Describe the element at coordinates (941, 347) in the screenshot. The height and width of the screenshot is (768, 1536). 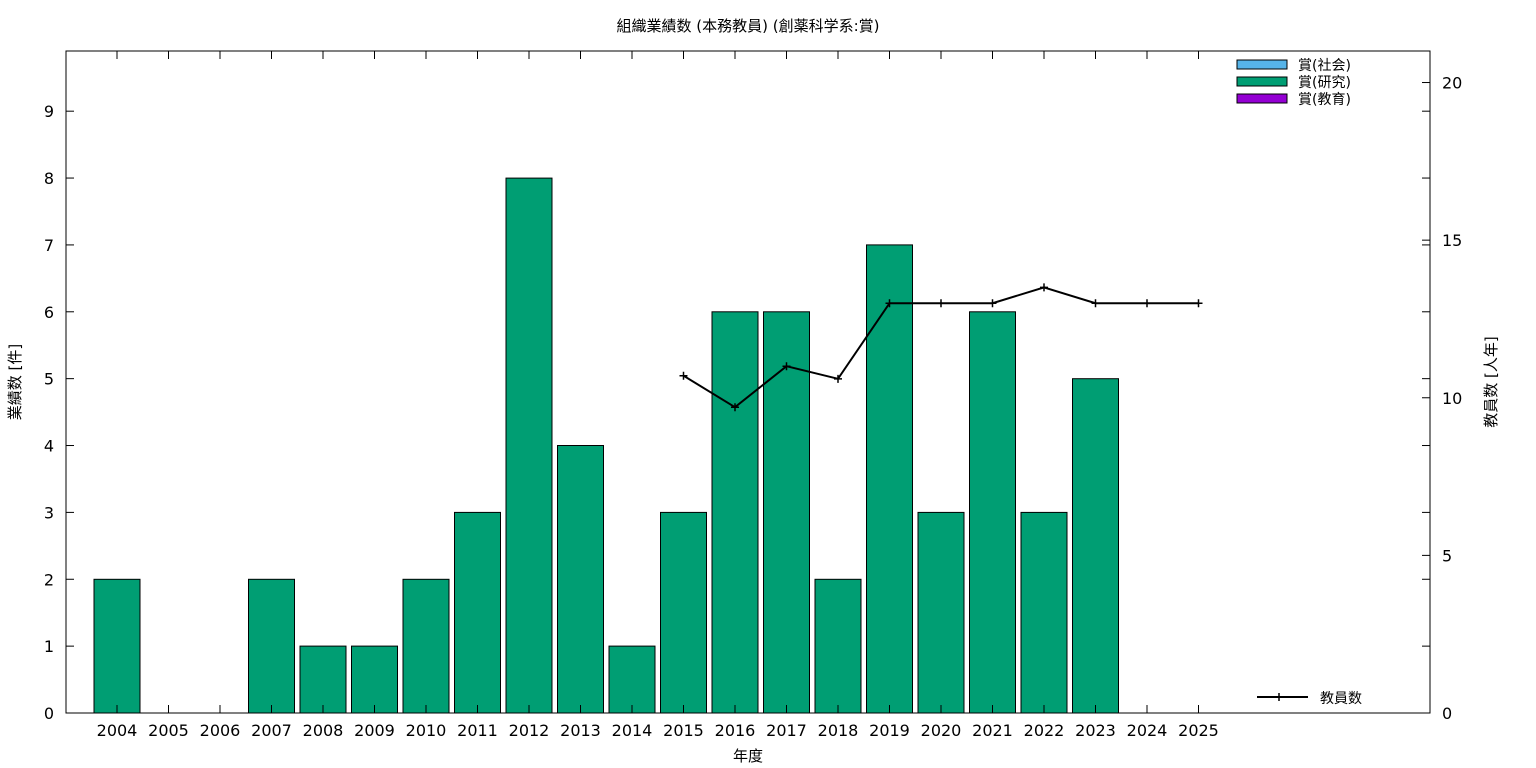
I see `line-layer` at that location.